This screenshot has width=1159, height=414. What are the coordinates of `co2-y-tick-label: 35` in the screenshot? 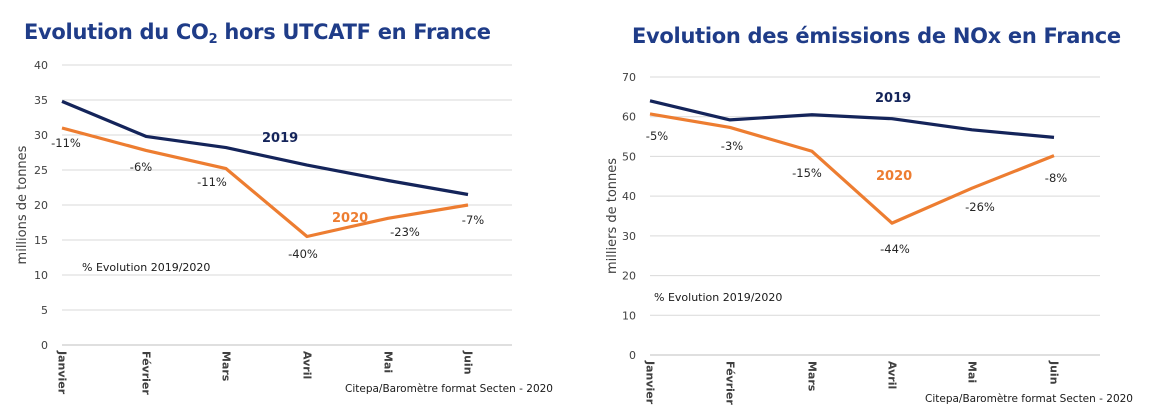 It's located at (41, 100).